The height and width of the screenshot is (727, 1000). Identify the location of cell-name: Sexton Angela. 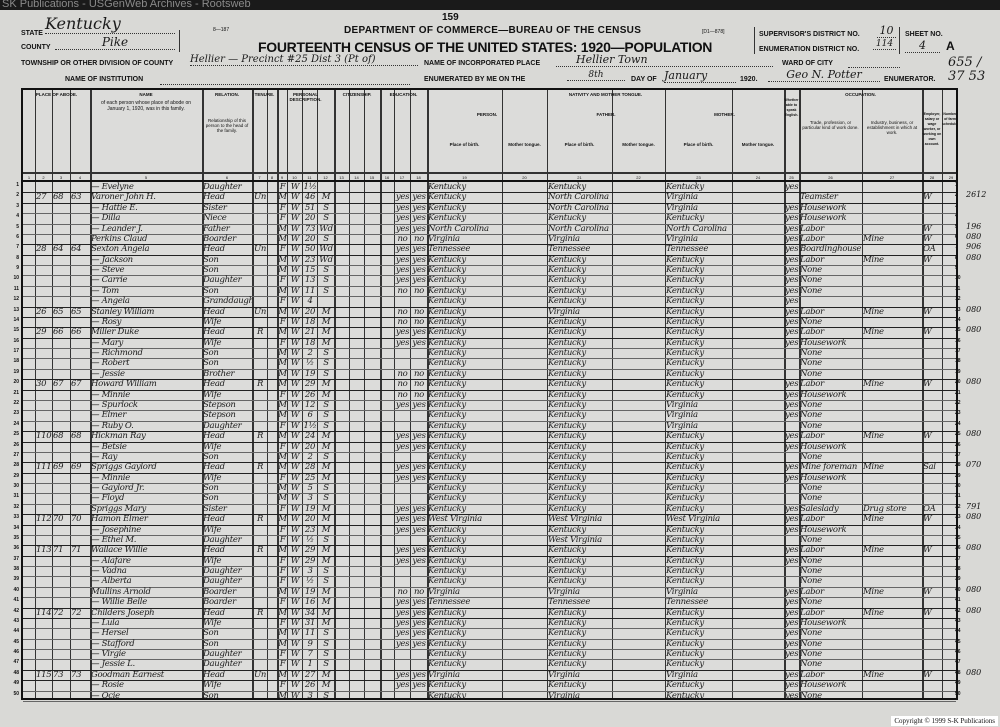
(120, 249).